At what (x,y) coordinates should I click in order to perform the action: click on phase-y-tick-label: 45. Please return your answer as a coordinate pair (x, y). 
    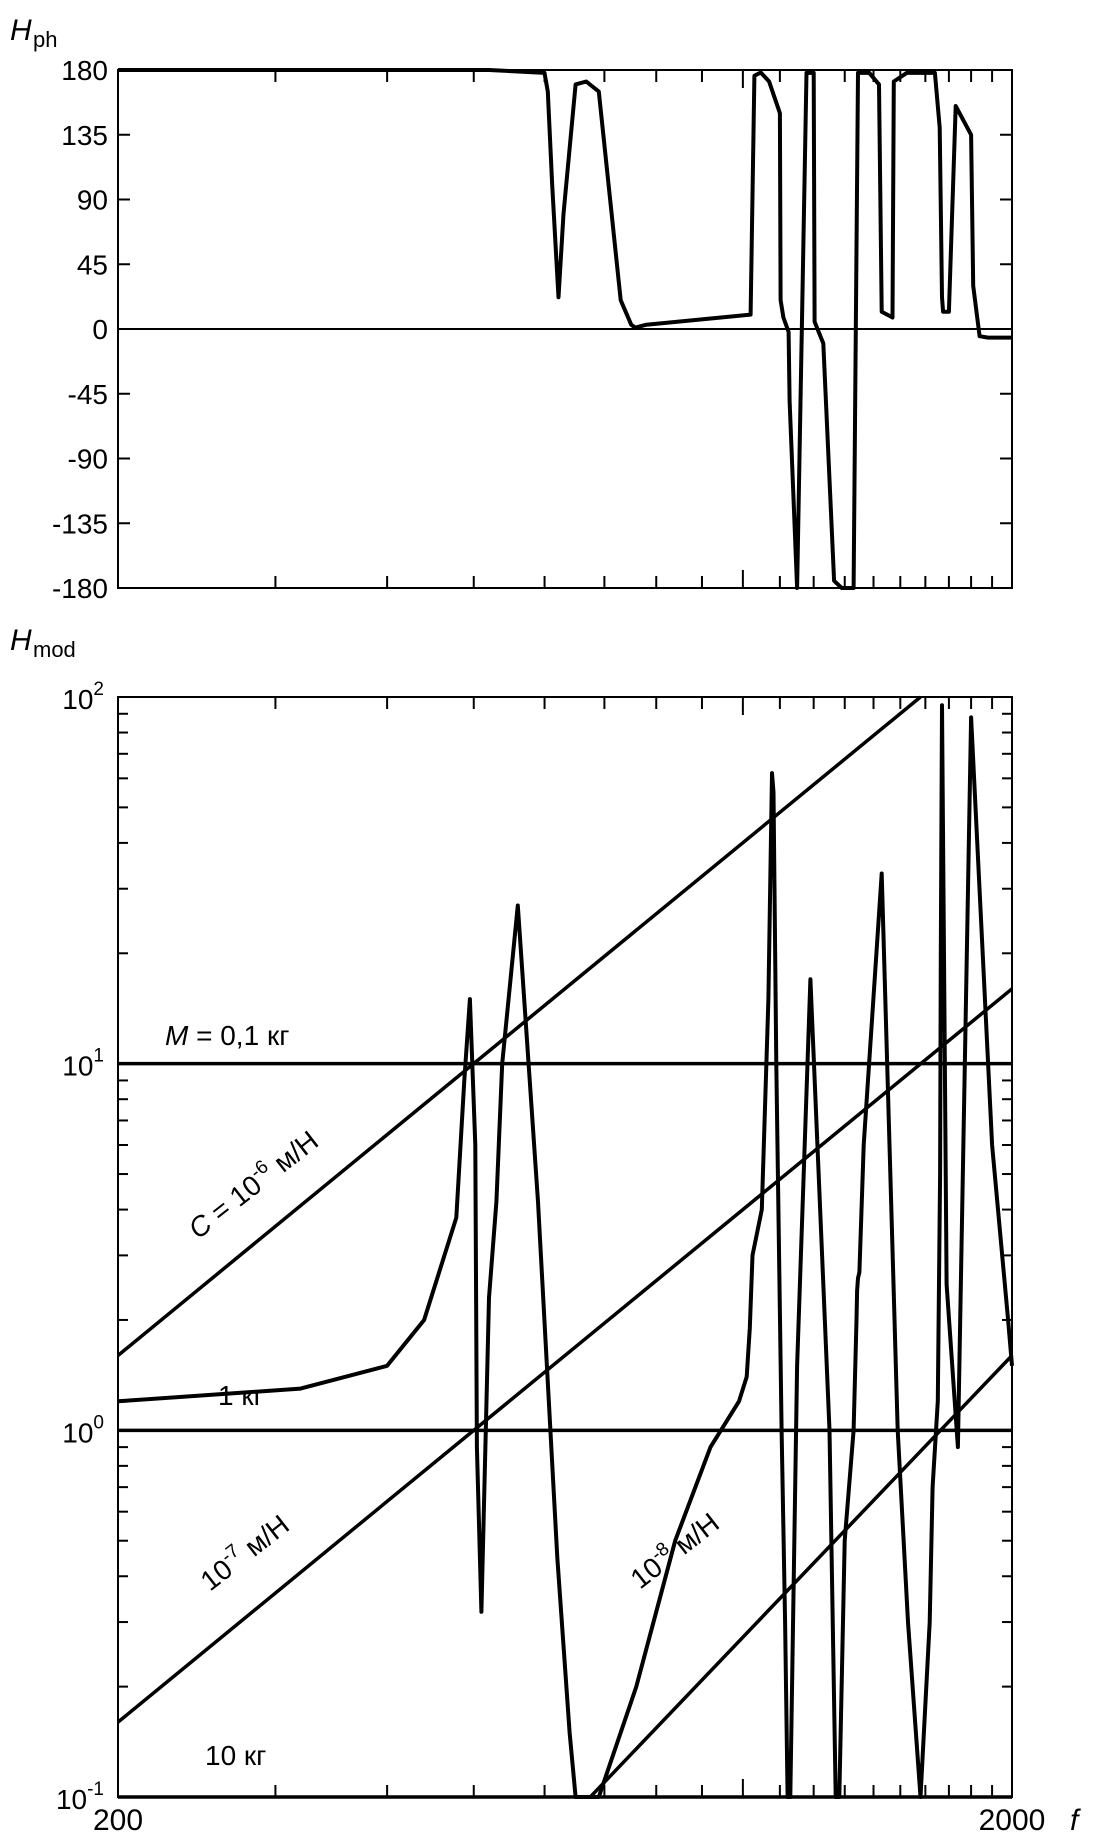
    Looking at the image, I should click on (92, 264).